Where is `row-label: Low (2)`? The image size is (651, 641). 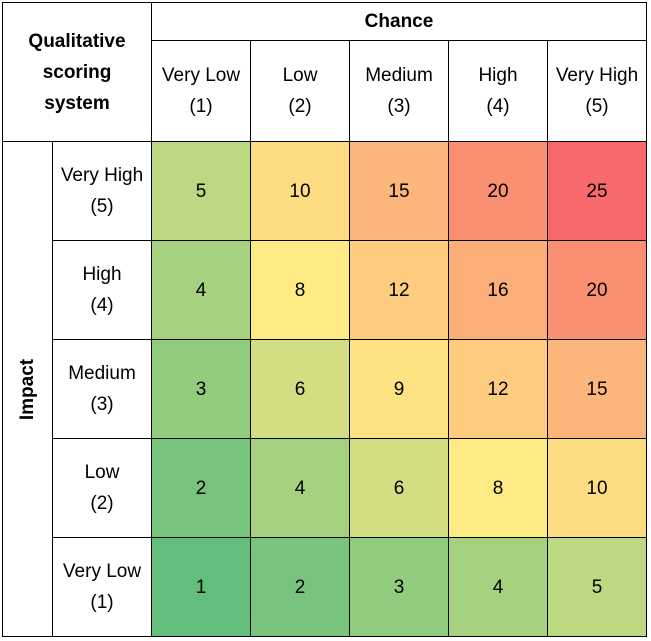
row-label: Low (2) is located at coordinates (102, 488).